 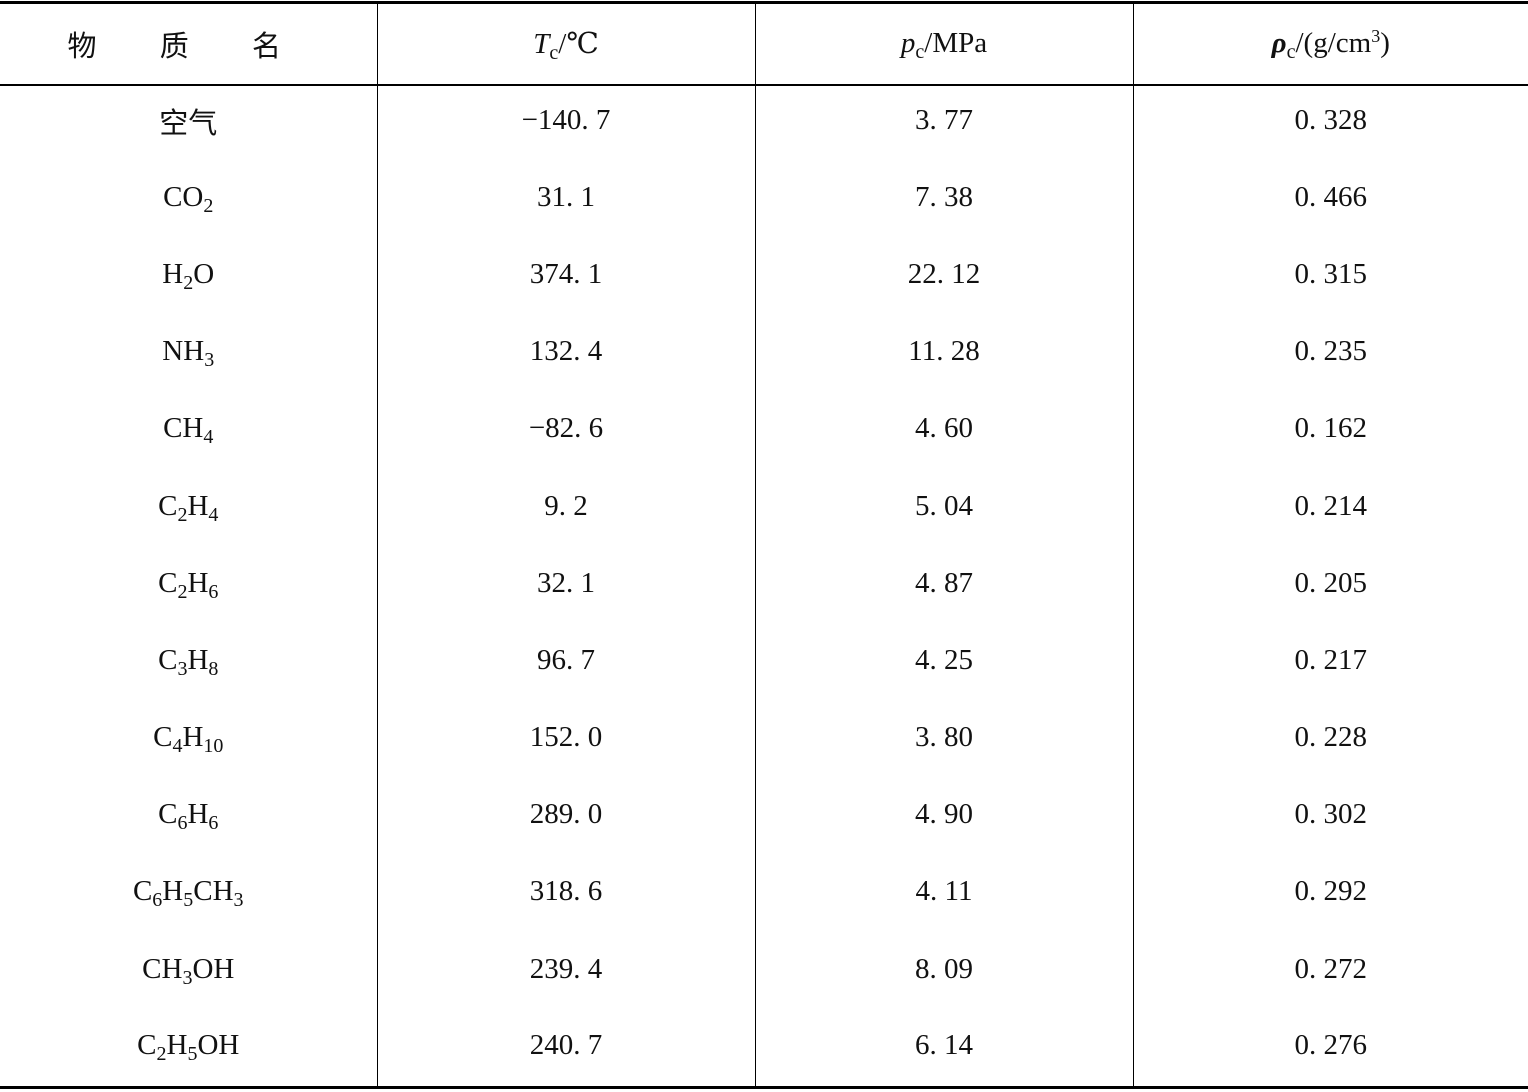 What do you see at coordinates (565, 432) in the screenshot?
I see `cell-critical-temperature: −82. 6` at bounding box center [565, 432].